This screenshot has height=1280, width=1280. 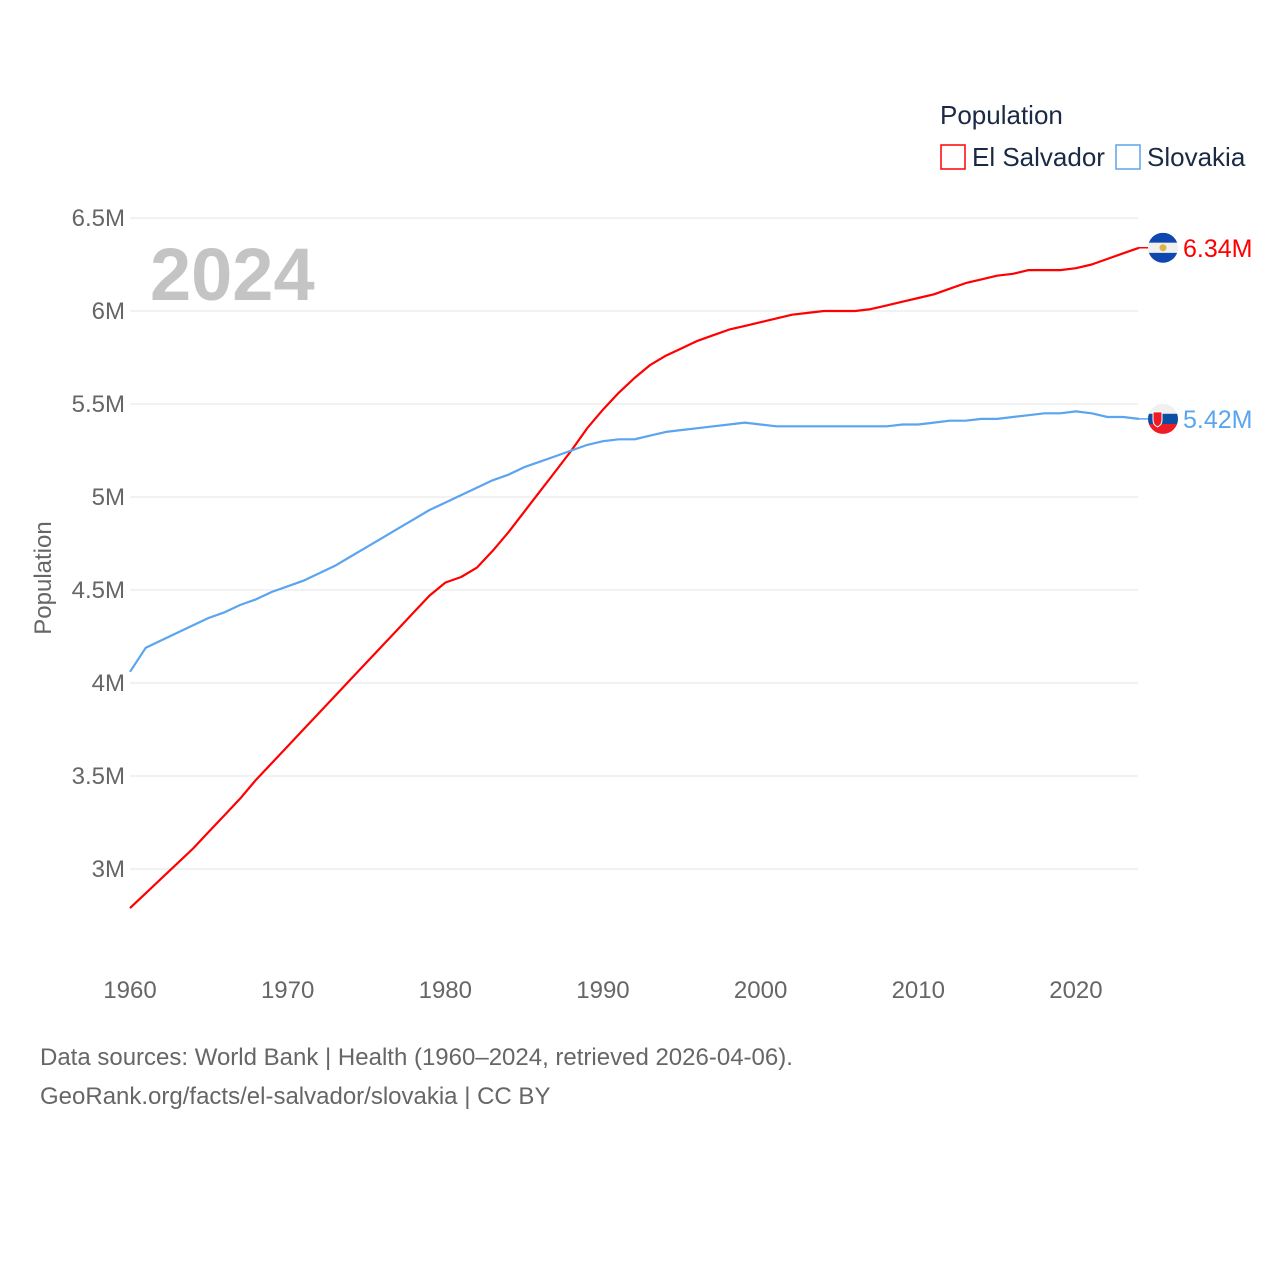 I want to click on el-salvador-flag-icon, so click(x=1163, y=247).